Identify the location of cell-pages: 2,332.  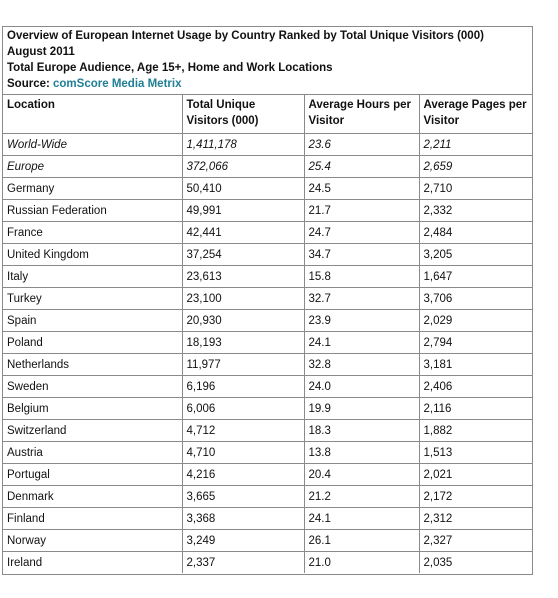
(475, 210).